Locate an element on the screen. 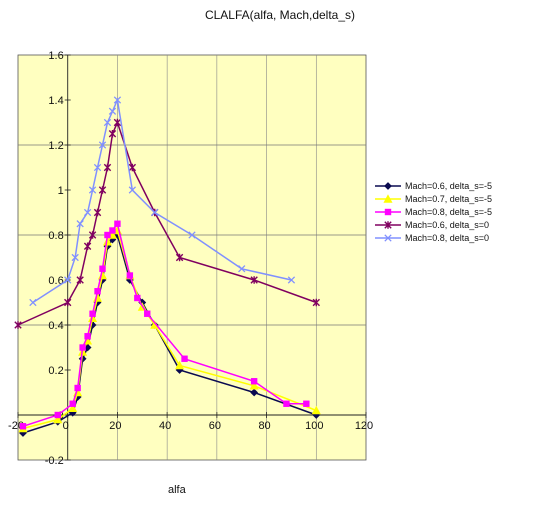 The height and width of the screenshot is (515, 560). legend-label: Mach=0.8, delta_s=-5 is located at coordinates (448, 212).